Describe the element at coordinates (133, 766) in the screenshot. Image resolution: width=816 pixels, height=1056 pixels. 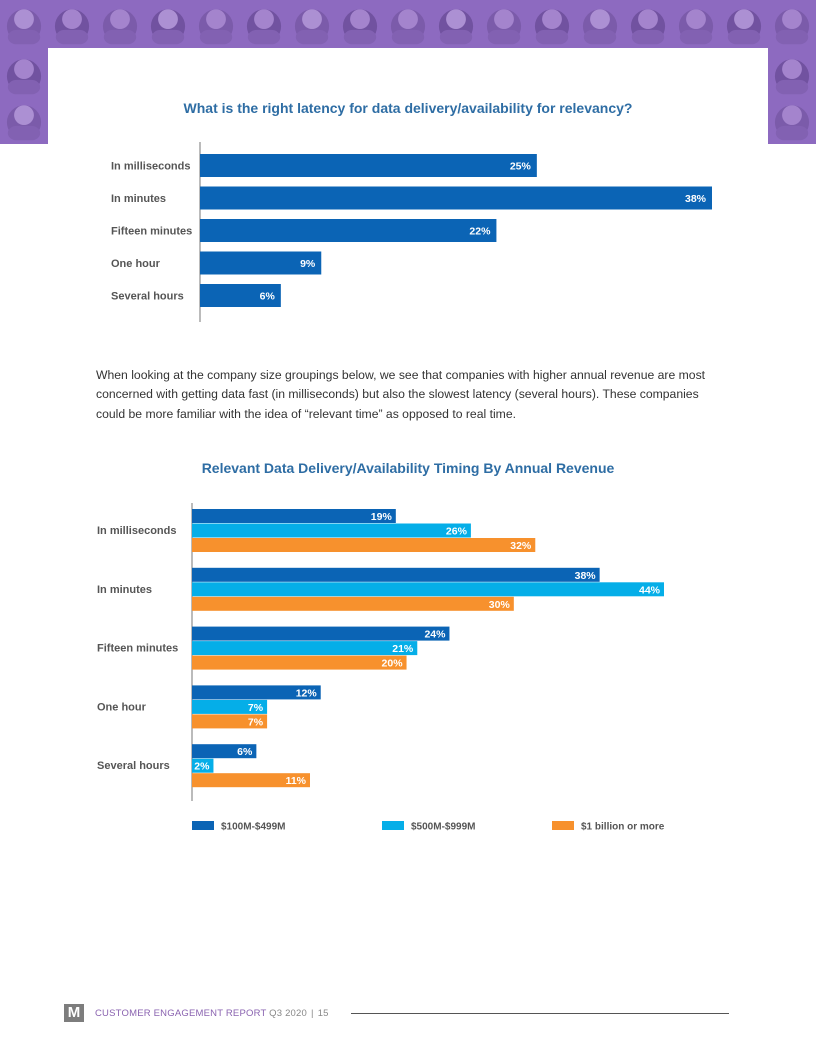
I see `chart2-category-label: Several hours` at that location.